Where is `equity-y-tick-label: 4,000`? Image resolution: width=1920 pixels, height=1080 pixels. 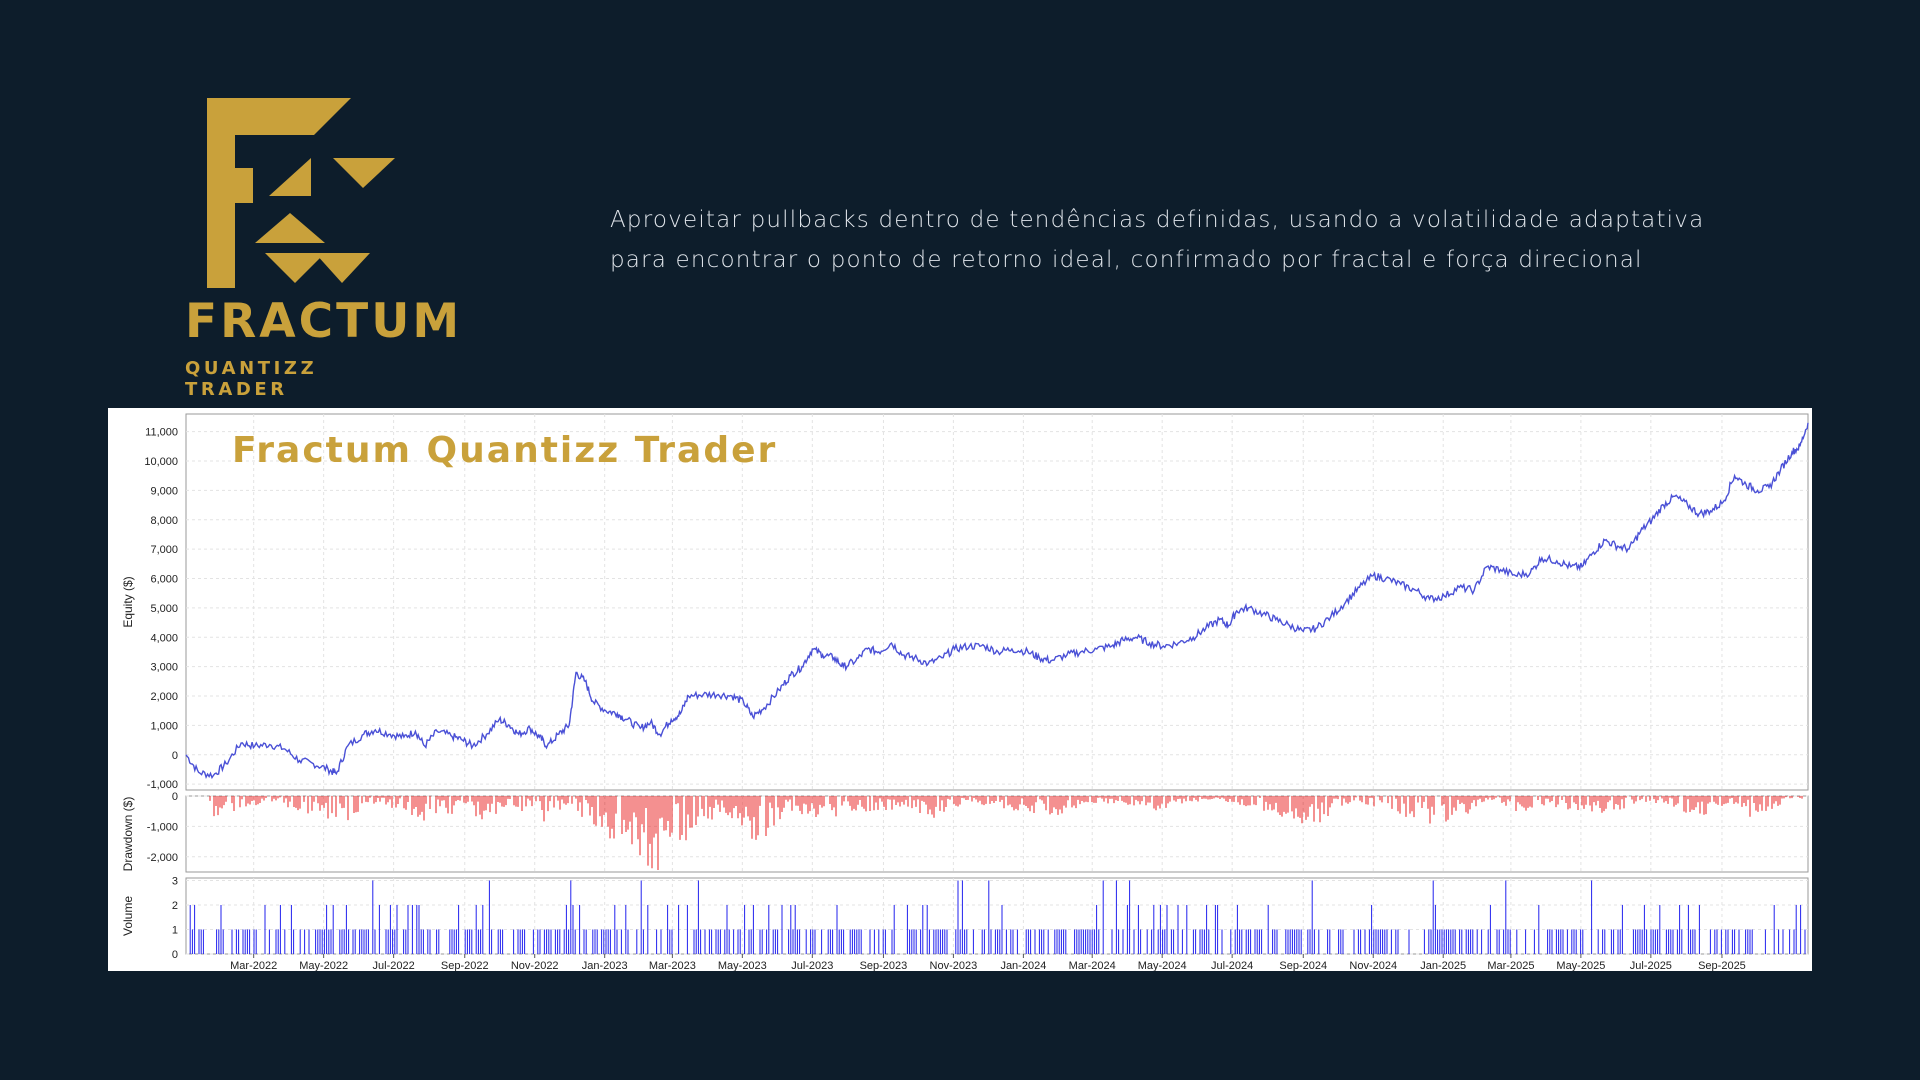
equity-y-tick-label: 4,000 is located at coordinates (164, 638).